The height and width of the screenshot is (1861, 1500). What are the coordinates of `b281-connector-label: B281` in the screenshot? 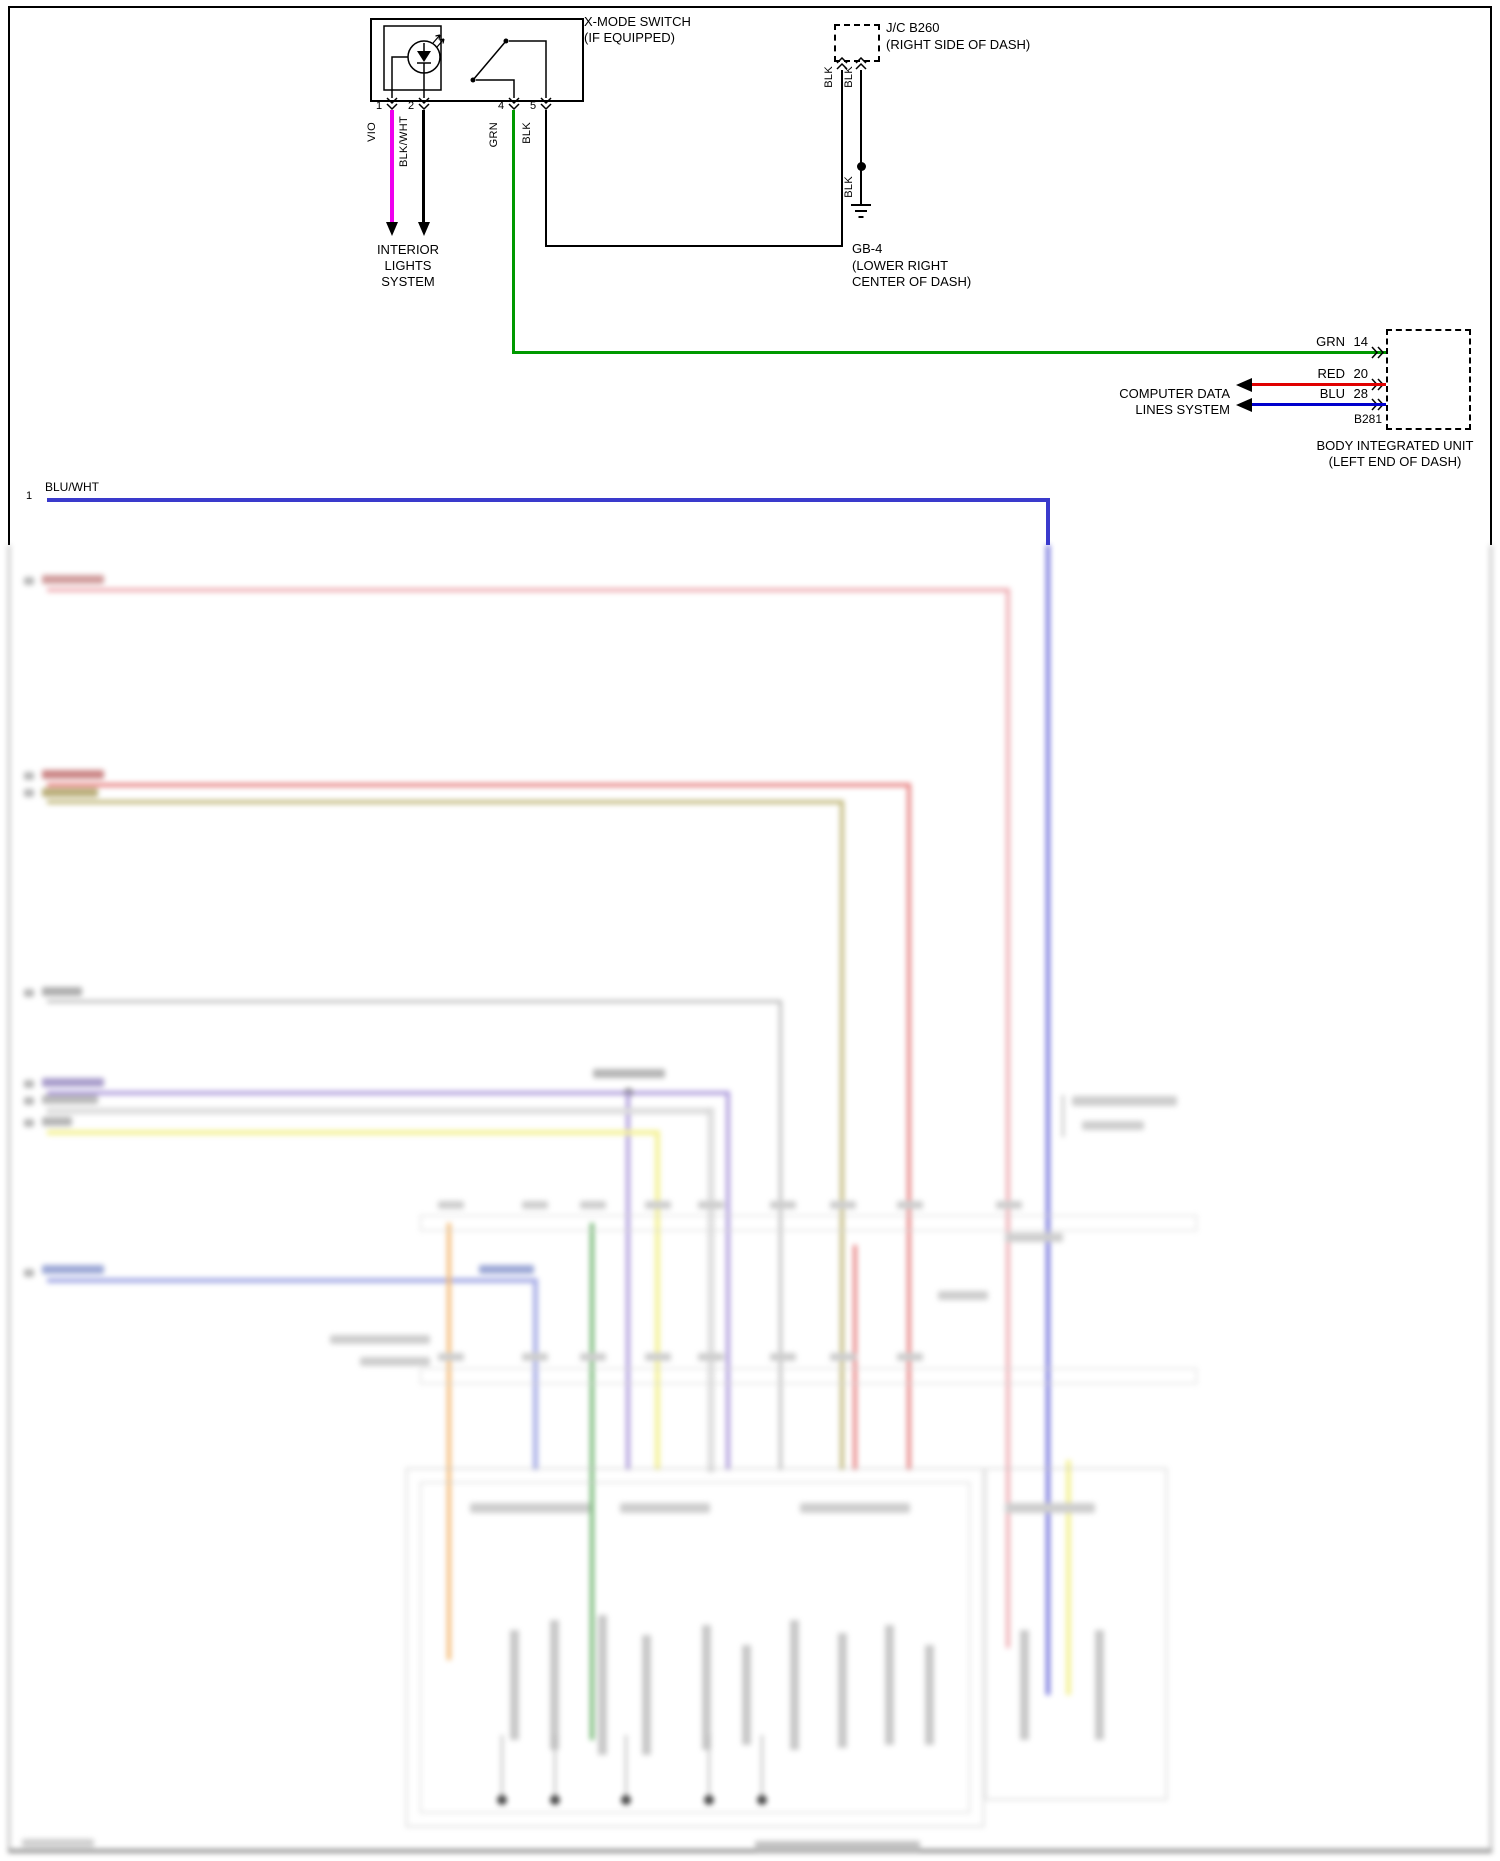 It's located at (1367, 419).